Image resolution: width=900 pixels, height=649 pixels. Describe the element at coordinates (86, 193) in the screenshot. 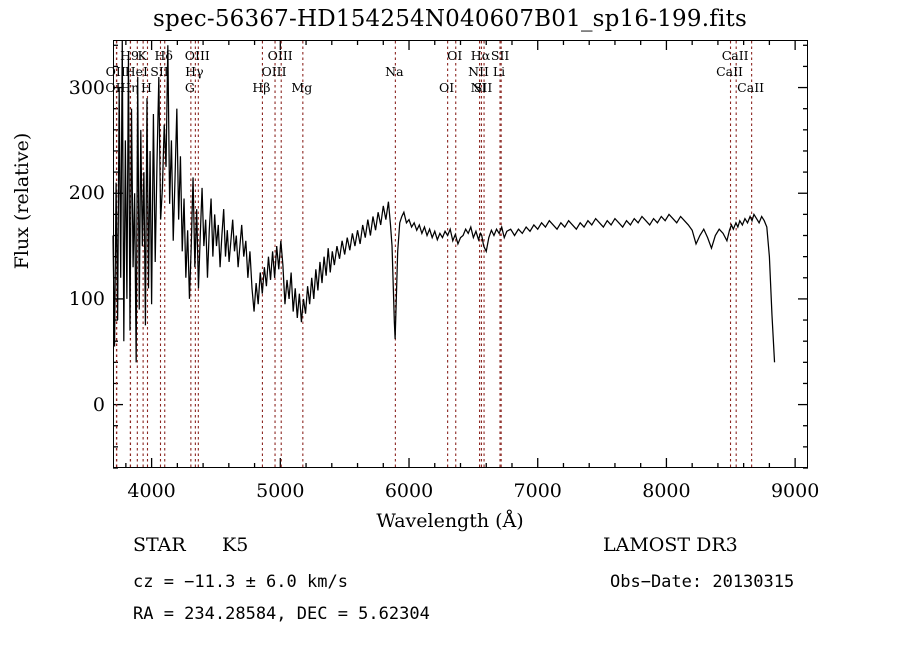

I see `y-tick-label: 200` at that location.